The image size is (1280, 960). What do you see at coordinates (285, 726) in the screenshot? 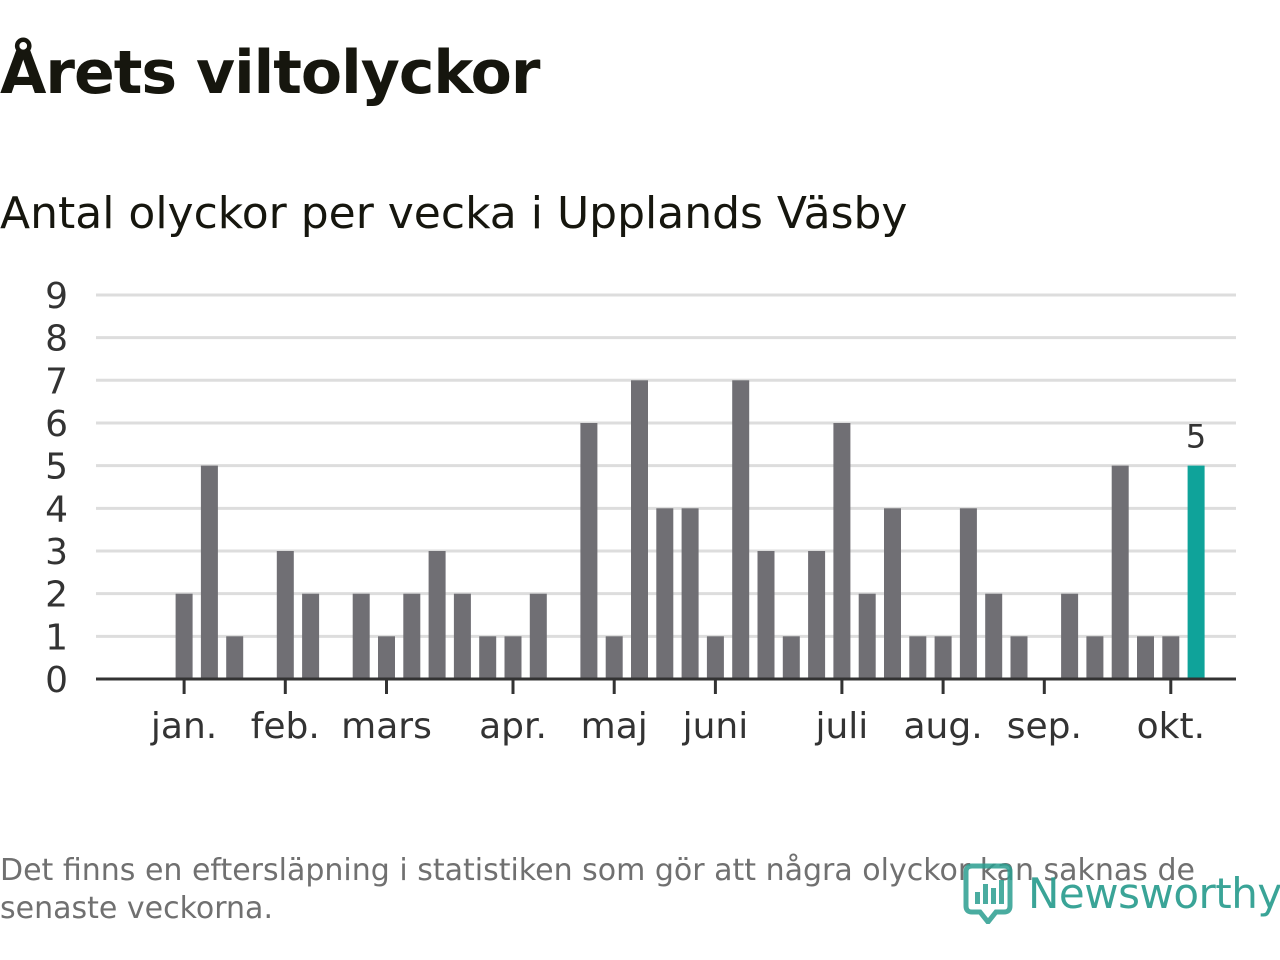
I see `x-tick-label: feb.` at bounding box center [285, 726].